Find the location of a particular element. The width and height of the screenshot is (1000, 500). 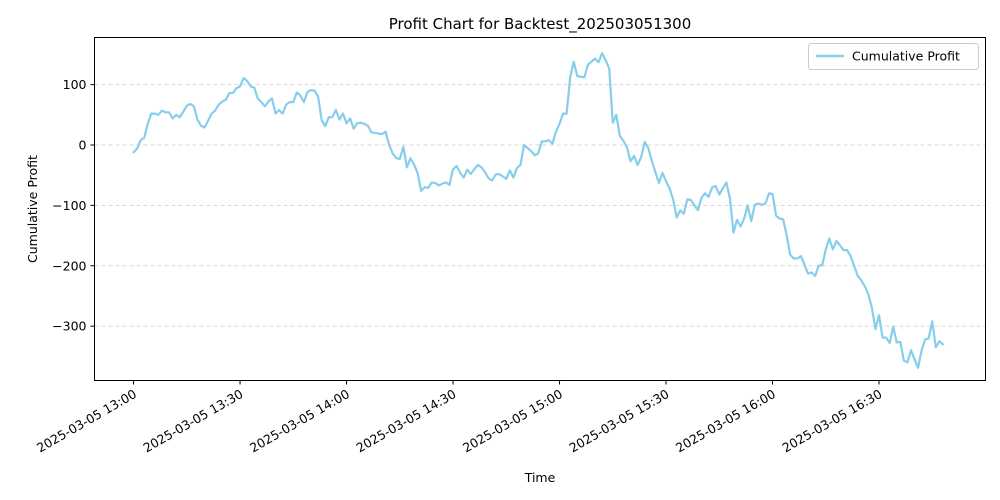

legend: Cumulative Profit is located at coordinates (893, 56).